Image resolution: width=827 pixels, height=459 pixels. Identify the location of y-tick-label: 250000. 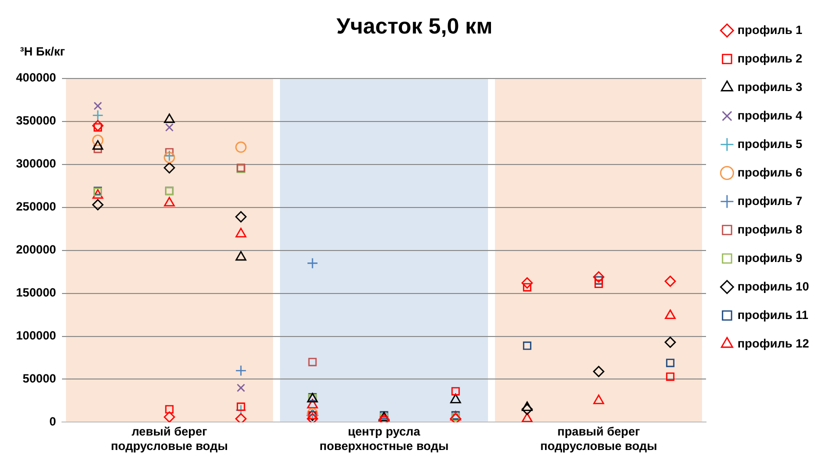
(36, 207).